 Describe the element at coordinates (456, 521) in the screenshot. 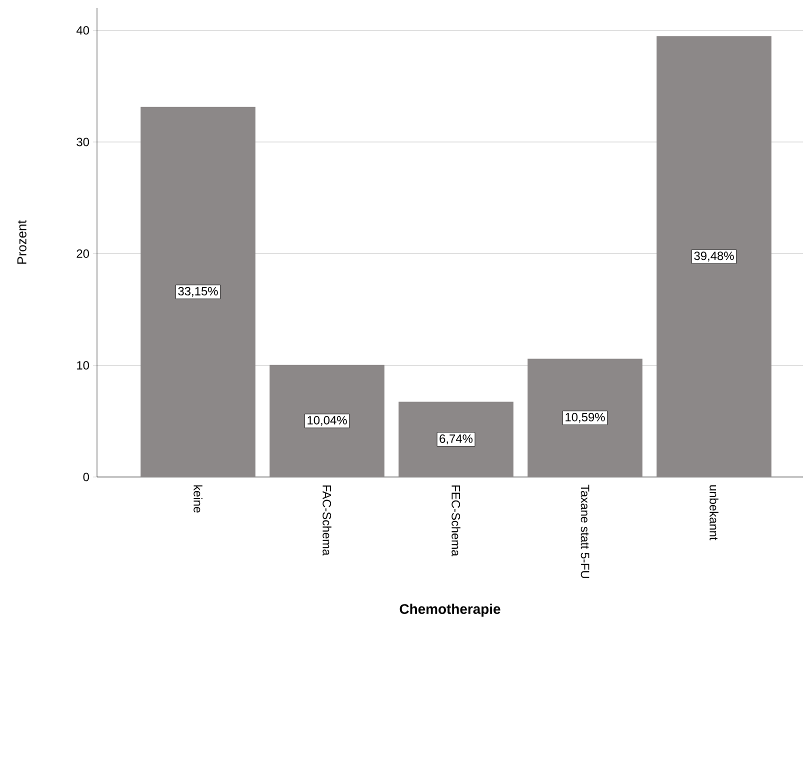

I see `x-tick-label: FEC-Schema` at that location.